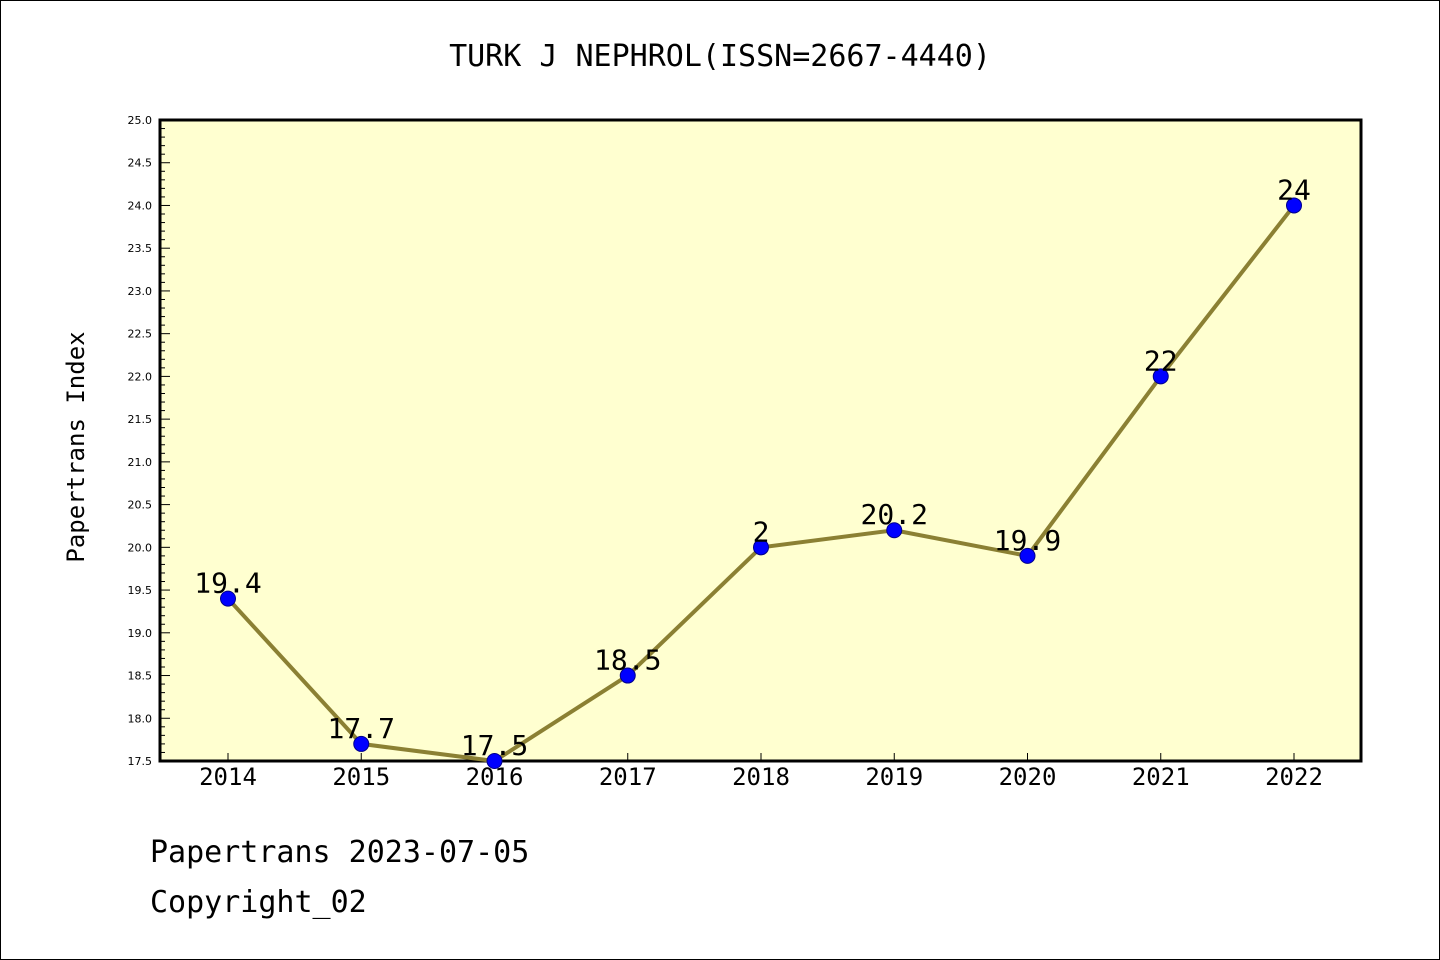 The height and width of the screenshot is (960, 1440). What do you see at coordinates (140, 505) in the screenshot?
I see `y-tick-label: 20.5` at bounding box center [140, 505].